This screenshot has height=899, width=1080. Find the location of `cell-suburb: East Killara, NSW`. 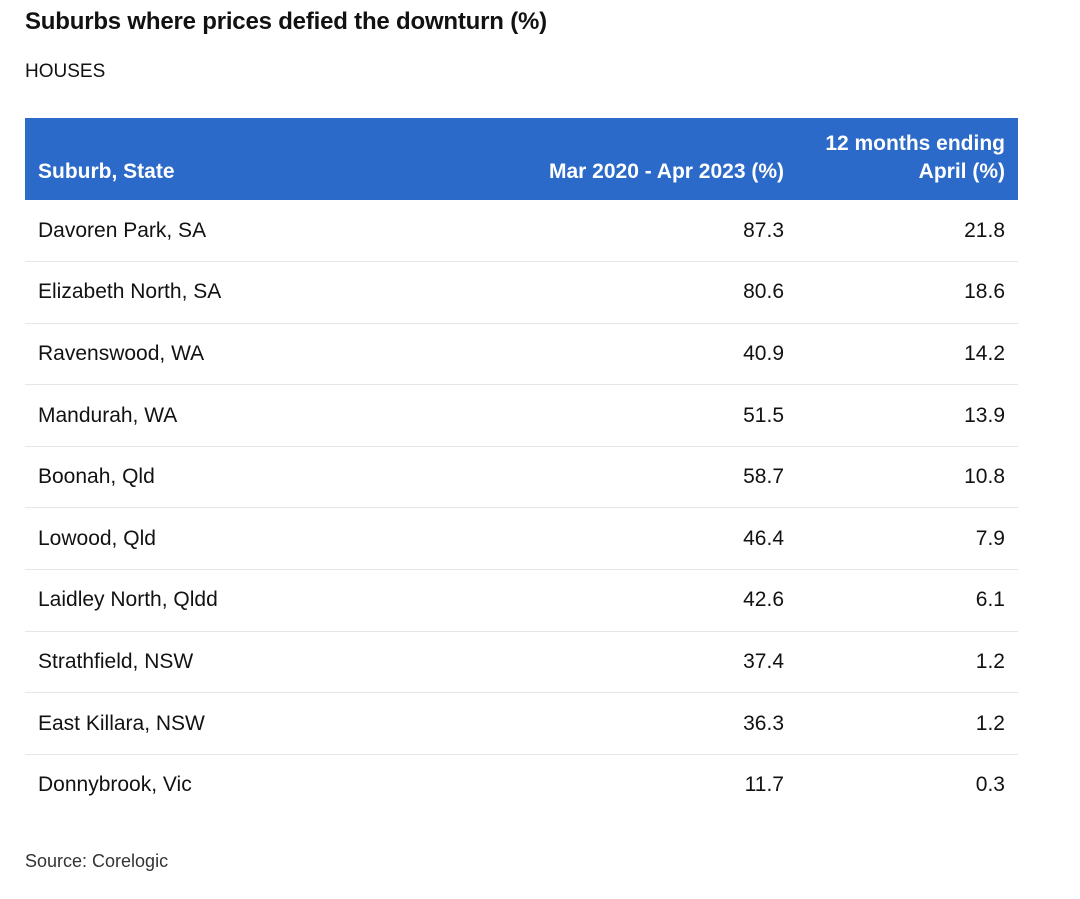

cell-suburb: East Killara, NSW is located at coordinates (121, 723).